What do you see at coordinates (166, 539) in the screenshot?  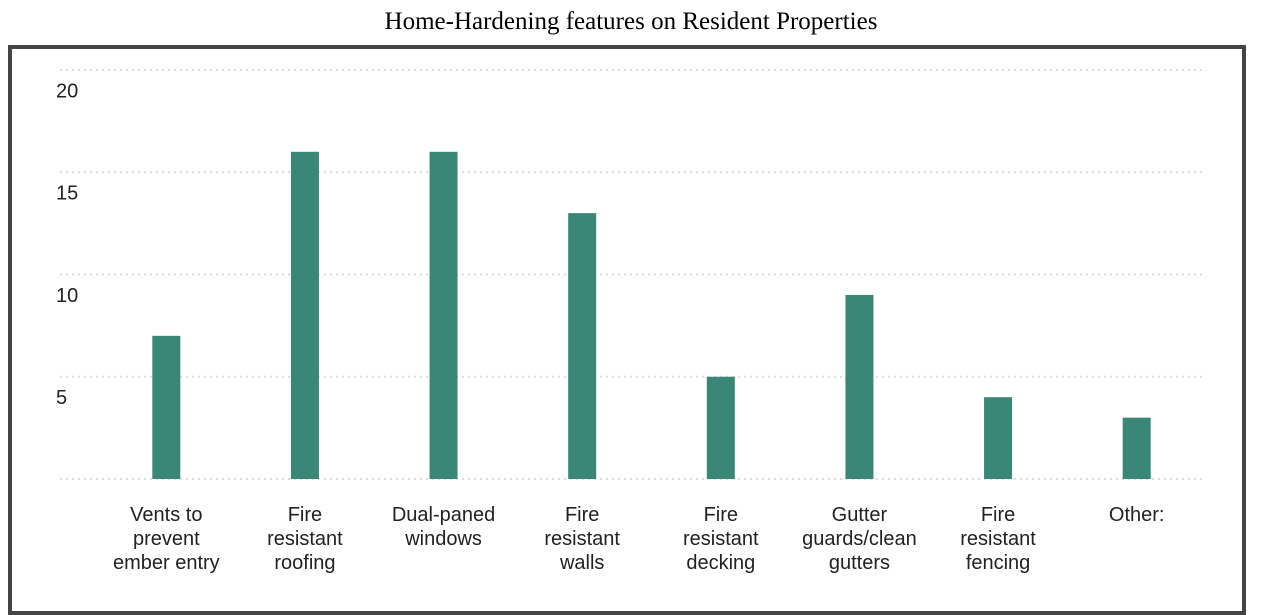 I see `x-tick-label: Vents to prevent ember entry` at bounding box center [166, 539].